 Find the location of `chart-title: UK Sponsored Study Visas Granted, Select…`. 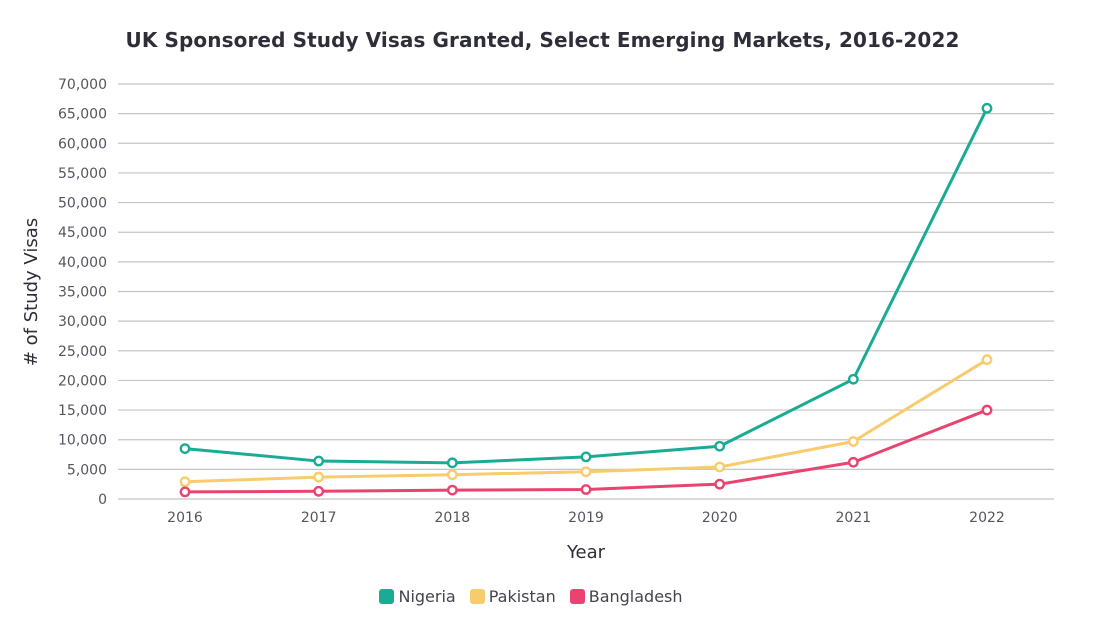

chart-title: UK Sponsored Study Visas Granted, Select… is located at coordinates (542, 40).